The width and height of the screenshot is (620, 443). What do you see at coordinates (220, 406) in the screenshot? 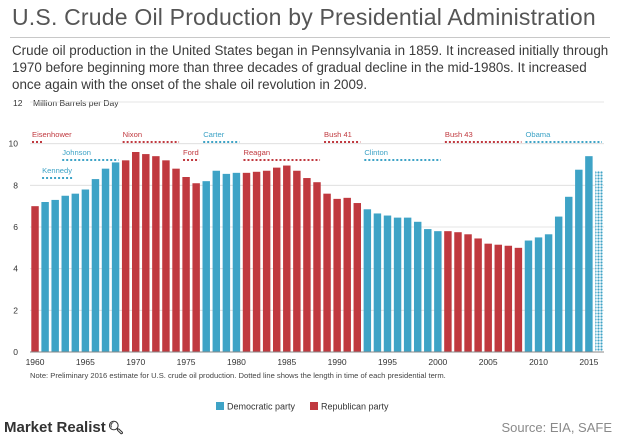
I see `legend-swatch-democratic` at bounding box center [220, 406].